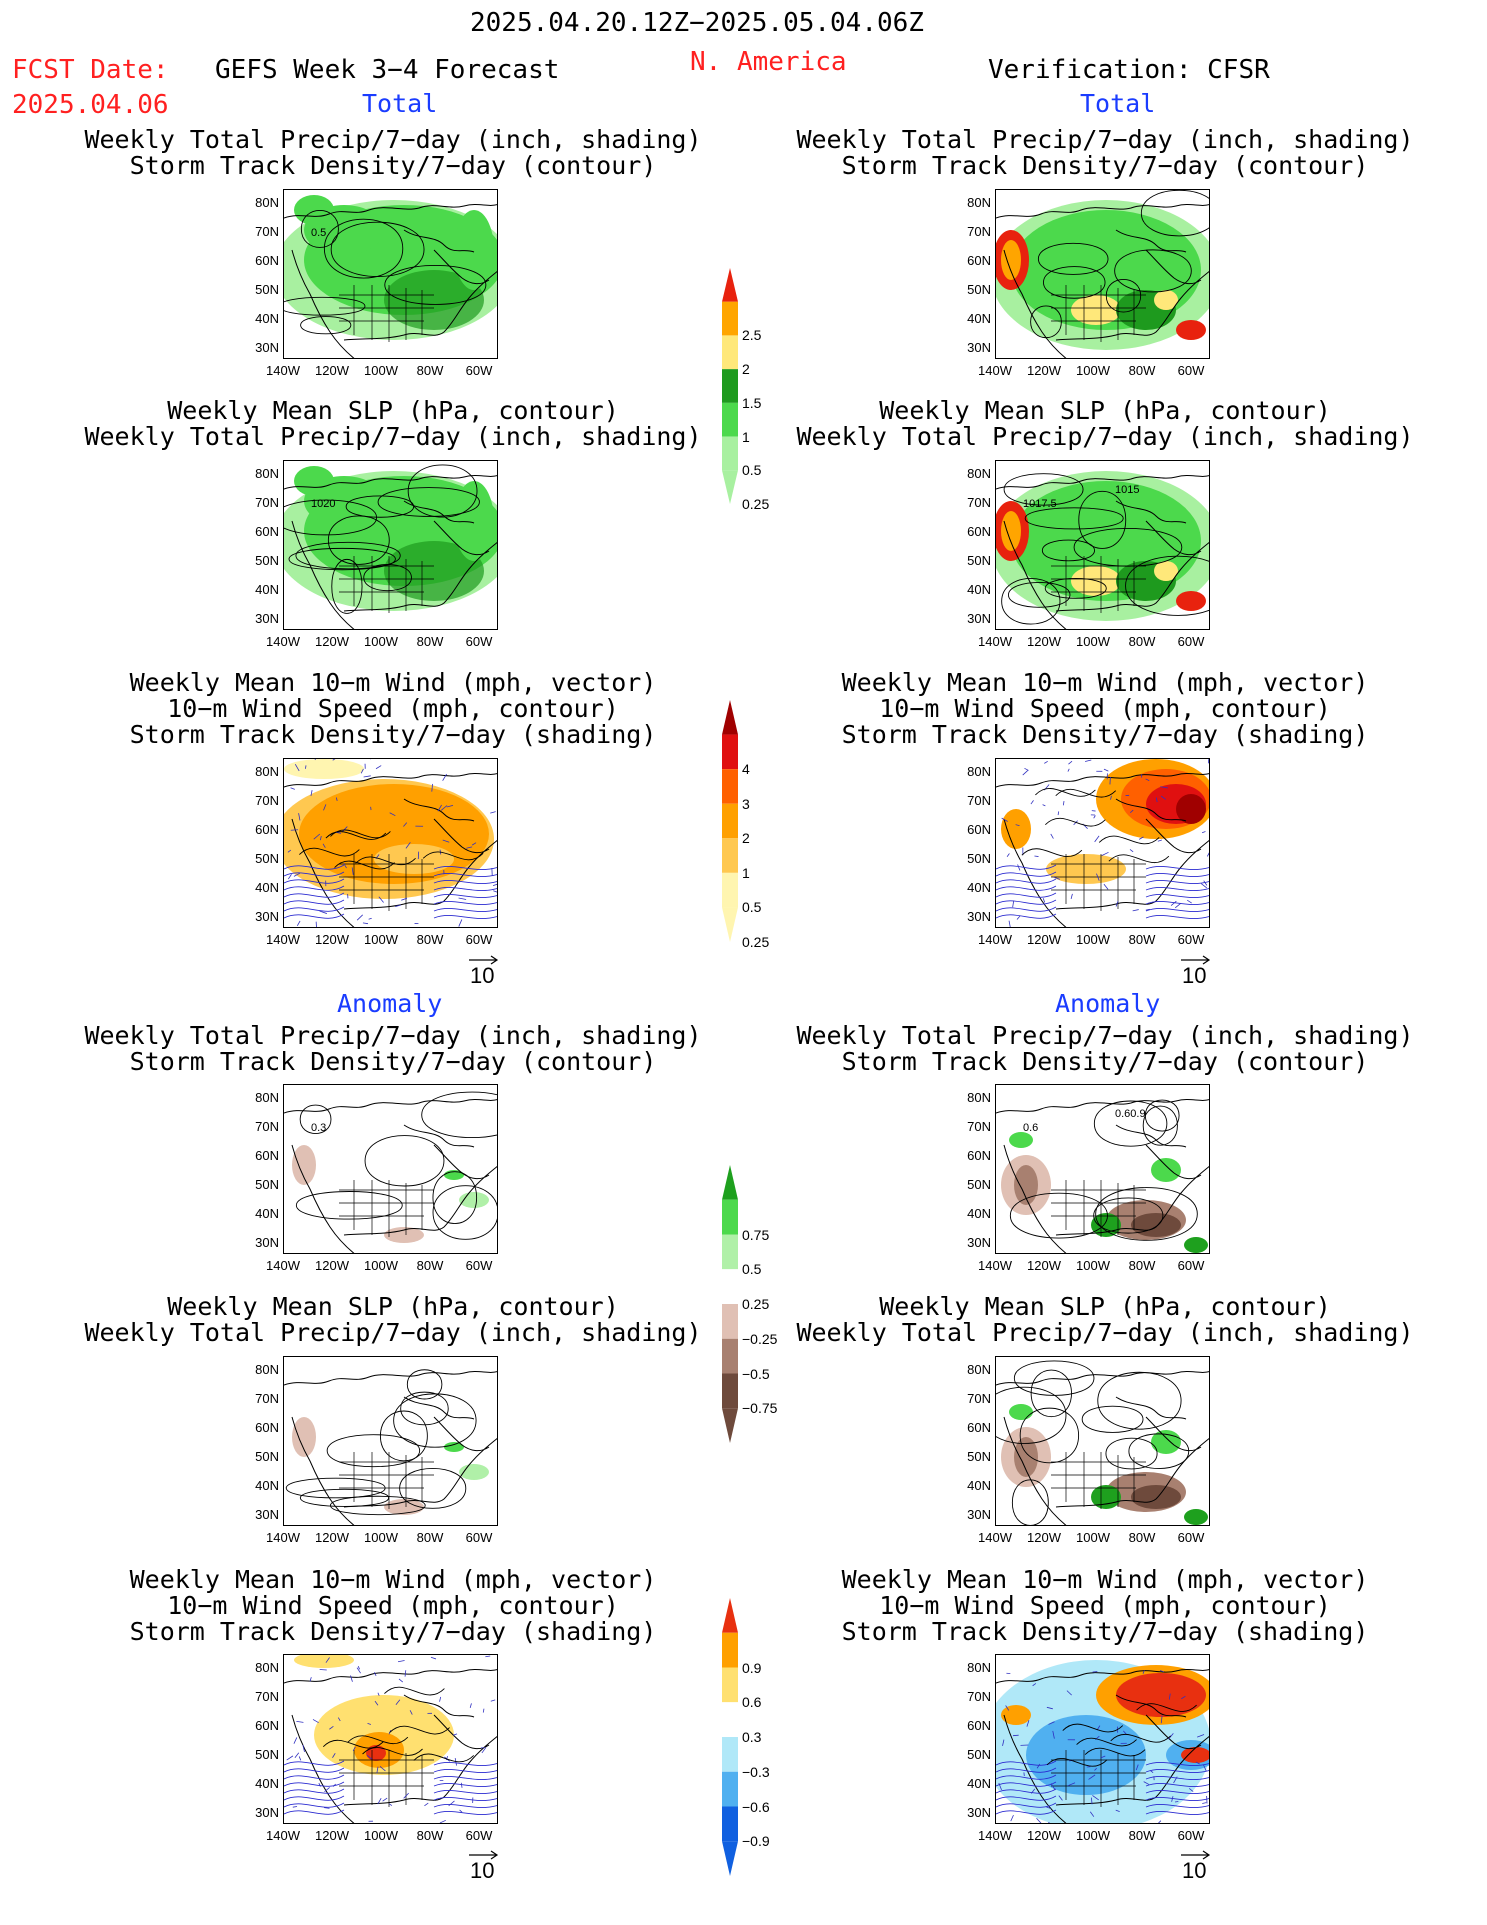  What do you see at coordinates (756, 1304) in the screenshot?
I see `colorbar-label: 0.25` at bounding box center [756, 1304].